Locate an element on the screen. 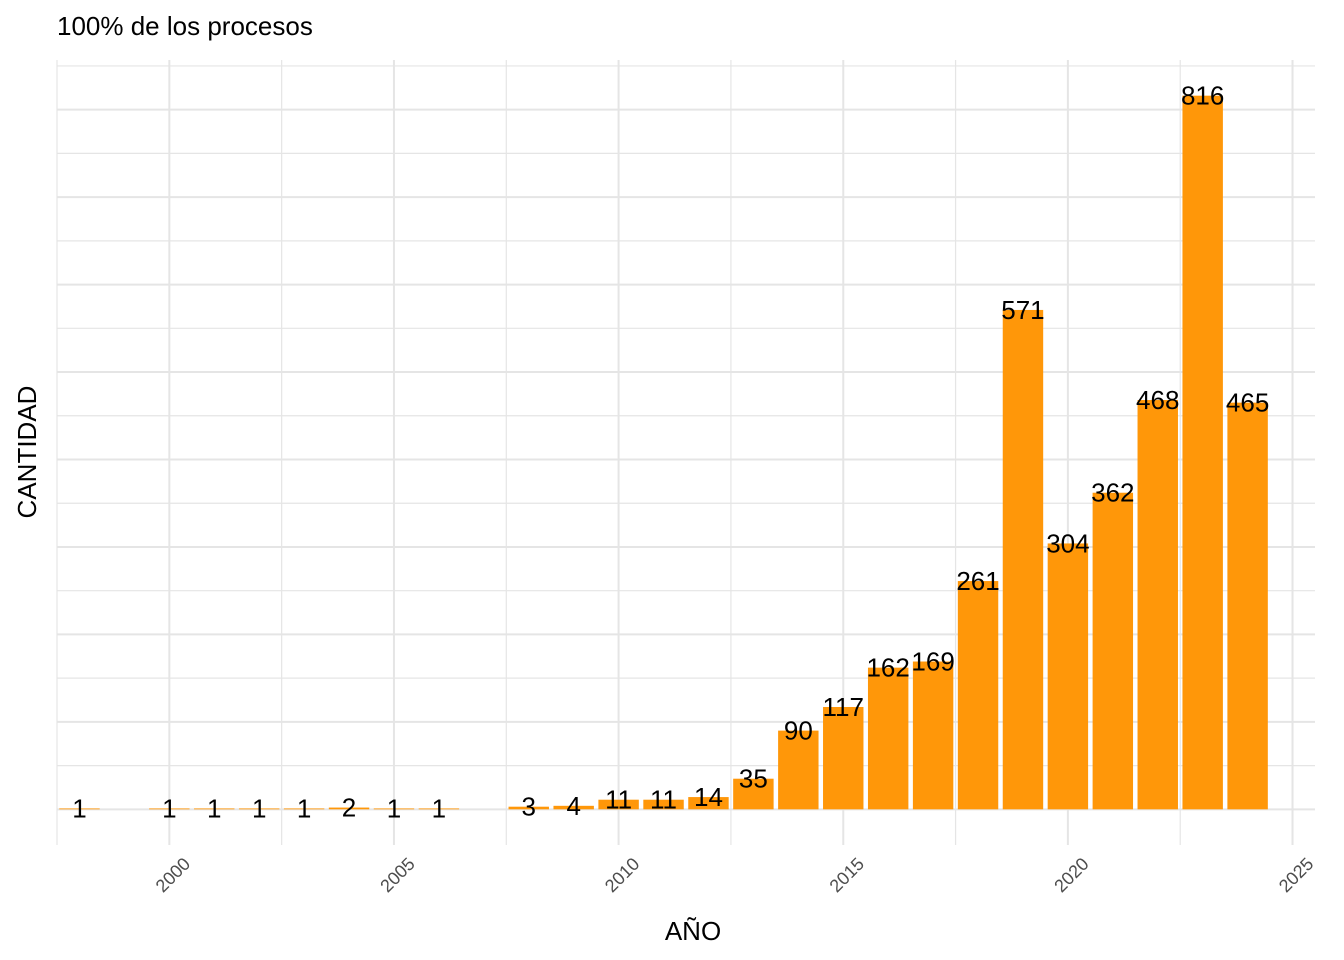 The height and width of the screenshot is (960, 1344). y-axis-title: CANTIDAD is located at coordinates (27, 452).